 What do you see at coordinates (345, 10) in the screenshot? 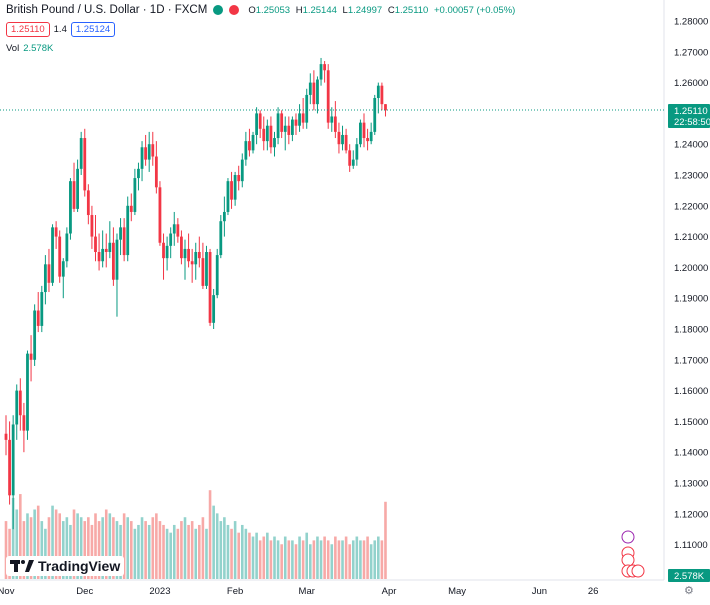
I see `low-label: L` at bounding box center [345, 10].